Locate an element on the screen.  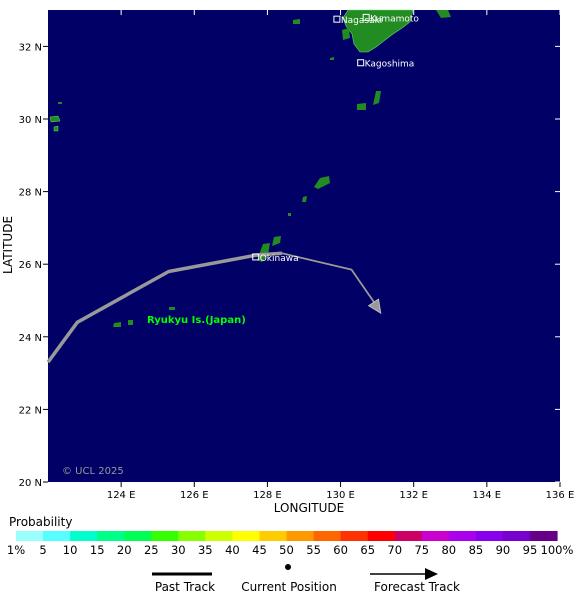
colorbar-level-label: 80 is located at coordinates (448, 550).